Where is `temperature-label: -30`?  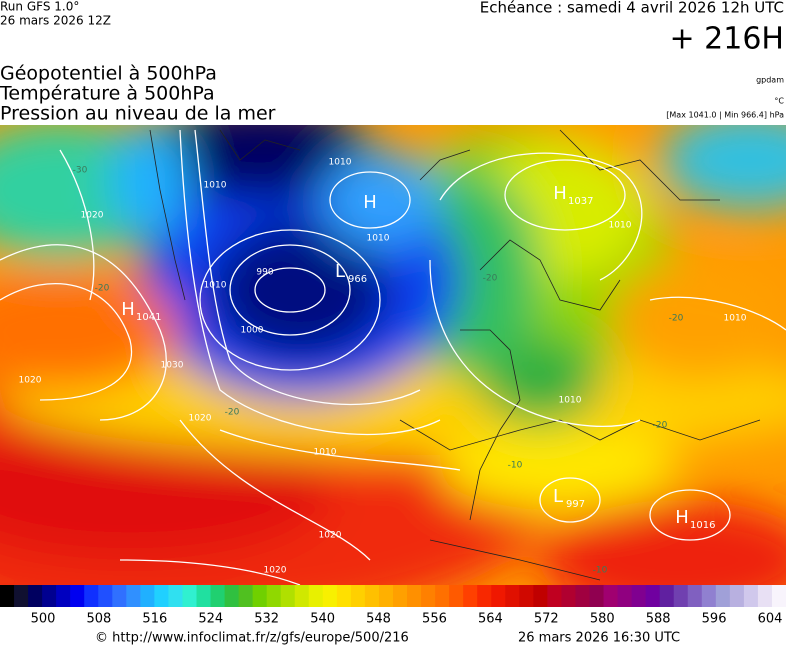 temperature-label: -30 is located at coordinates (80, 171).